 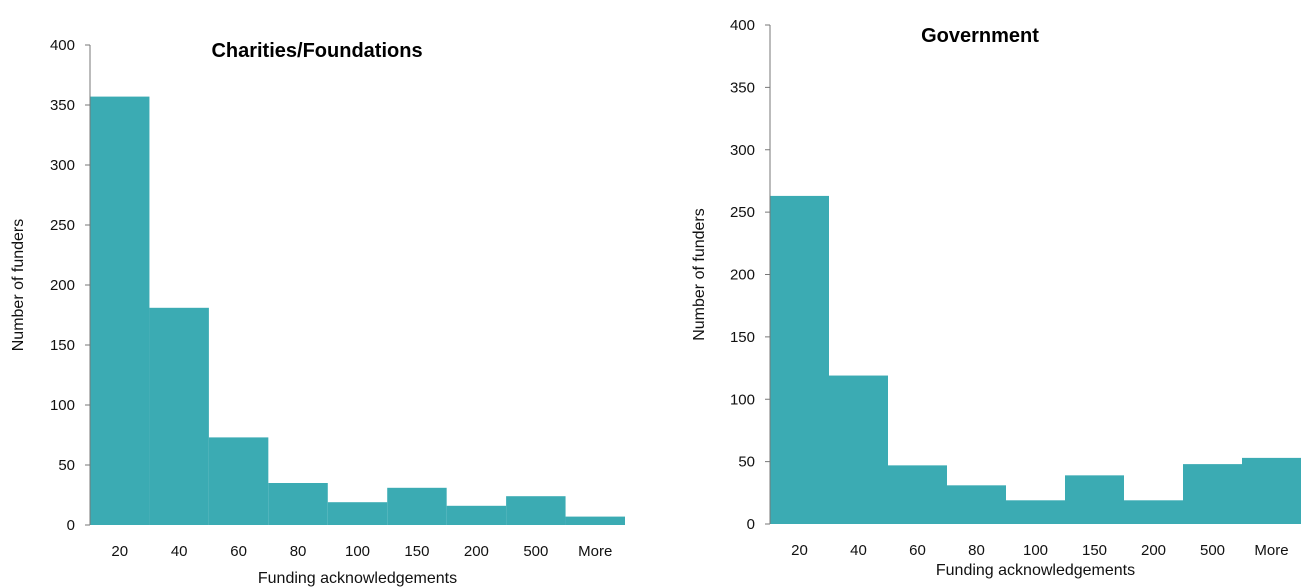 What do you see at coordinates (316, 51) in the screenshot?
I see `chart-title: Charities/Foundations` at bounding box center [316, 51].